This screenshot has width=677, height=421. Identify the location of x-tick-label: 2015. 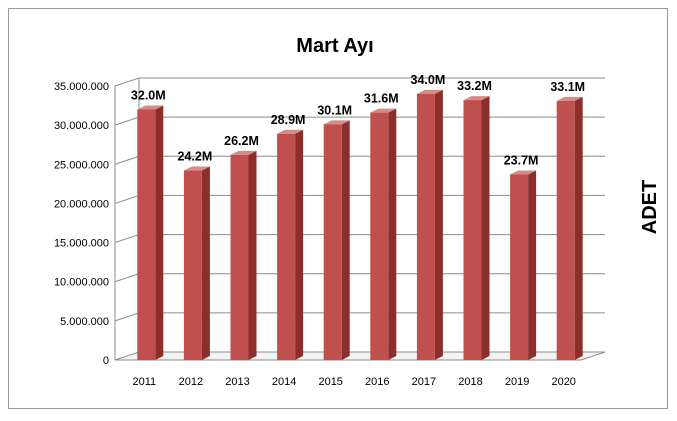
(330, 382).